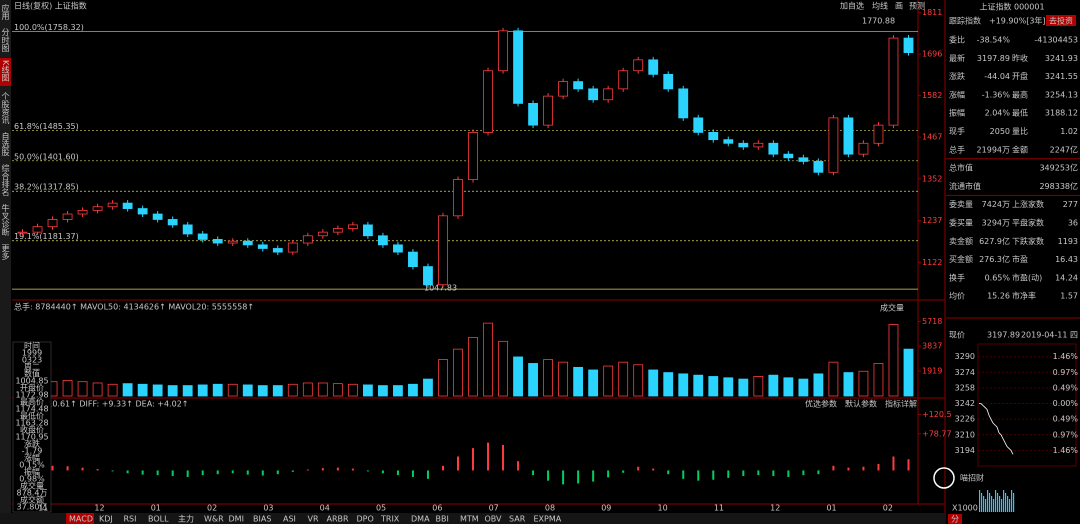 The width and height of the screenshot is (1080, 524). I want to click on toolbar-item: 牛叉诊断, so click(5, 220).